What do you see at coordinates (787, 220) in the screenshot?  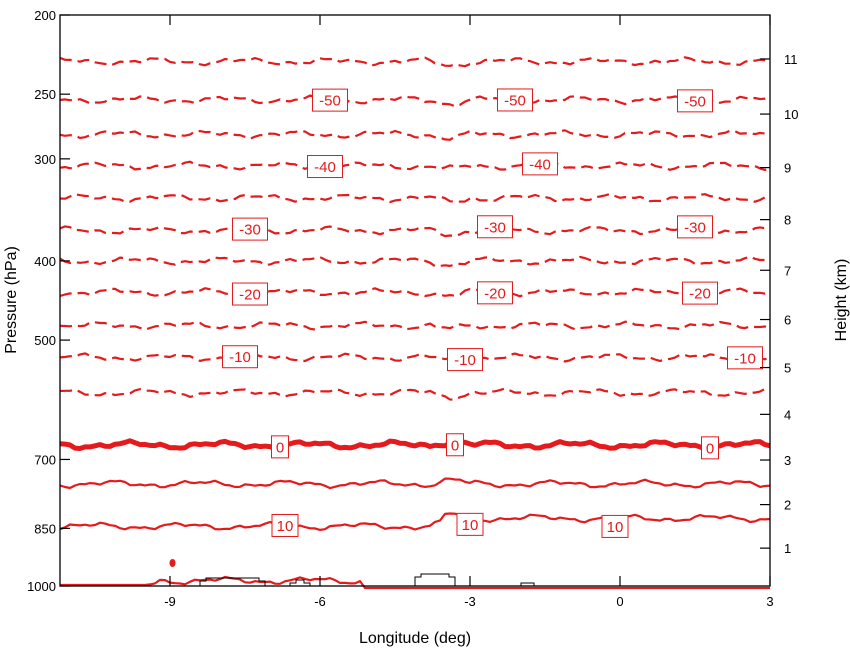 I see `y2-tick-label: 8` at bounding box center [787, 220].